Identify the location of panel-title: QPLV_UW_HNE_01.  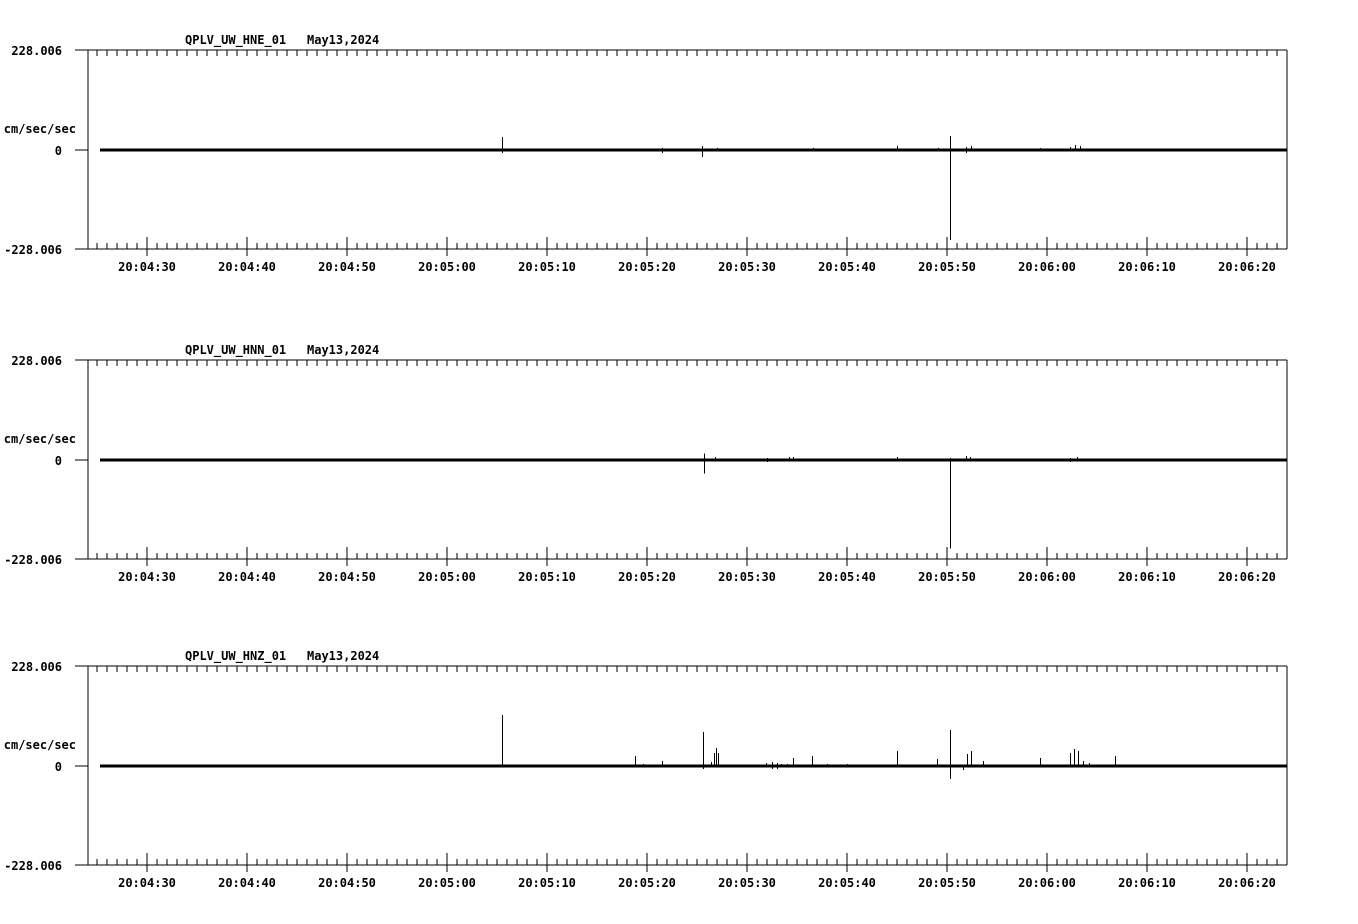
(235, 40).